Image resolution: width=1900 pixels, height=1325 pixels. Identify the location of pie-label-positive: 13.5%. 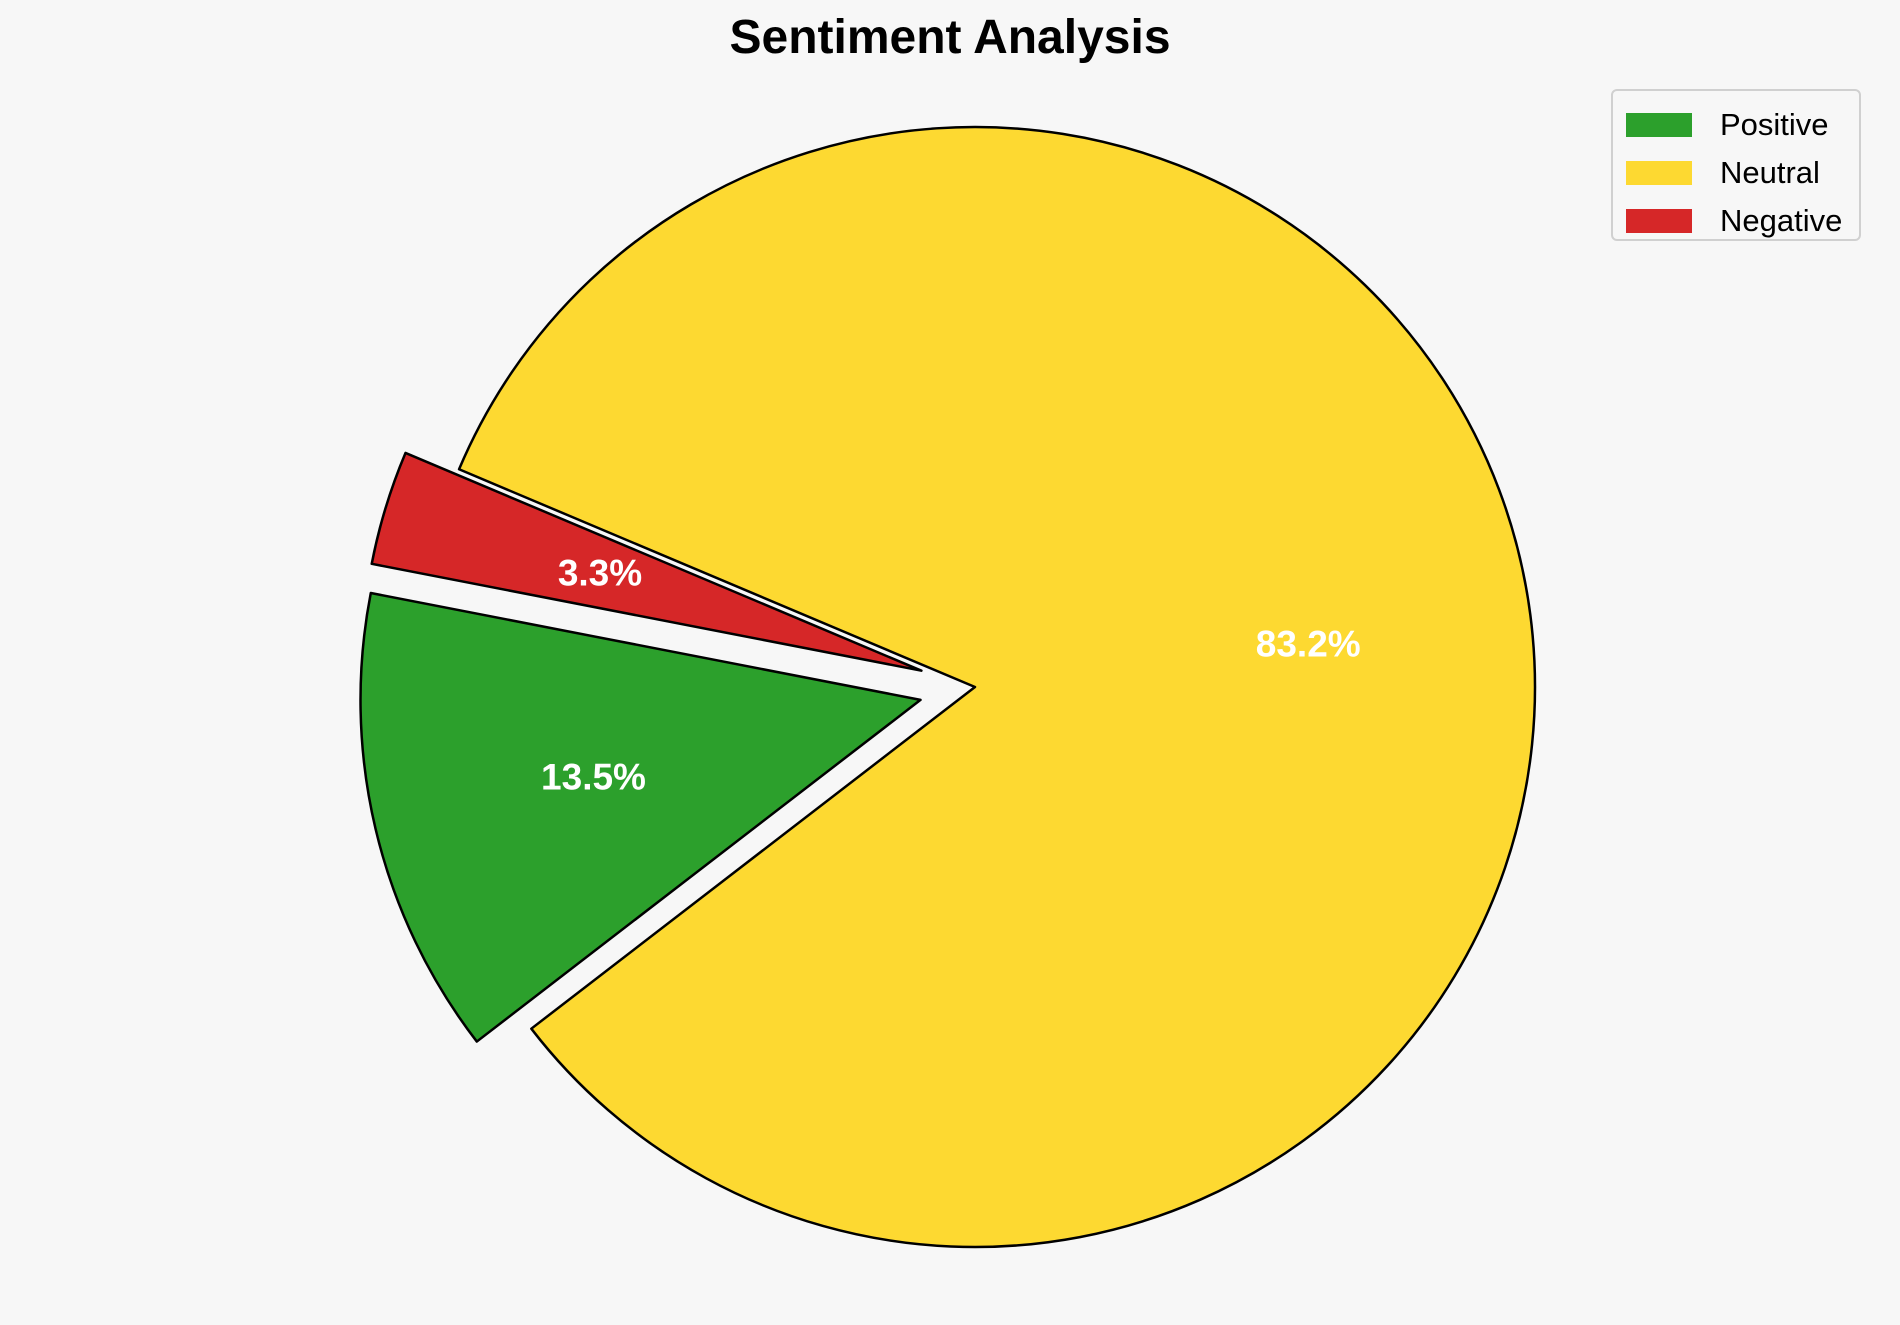
(593, 777).